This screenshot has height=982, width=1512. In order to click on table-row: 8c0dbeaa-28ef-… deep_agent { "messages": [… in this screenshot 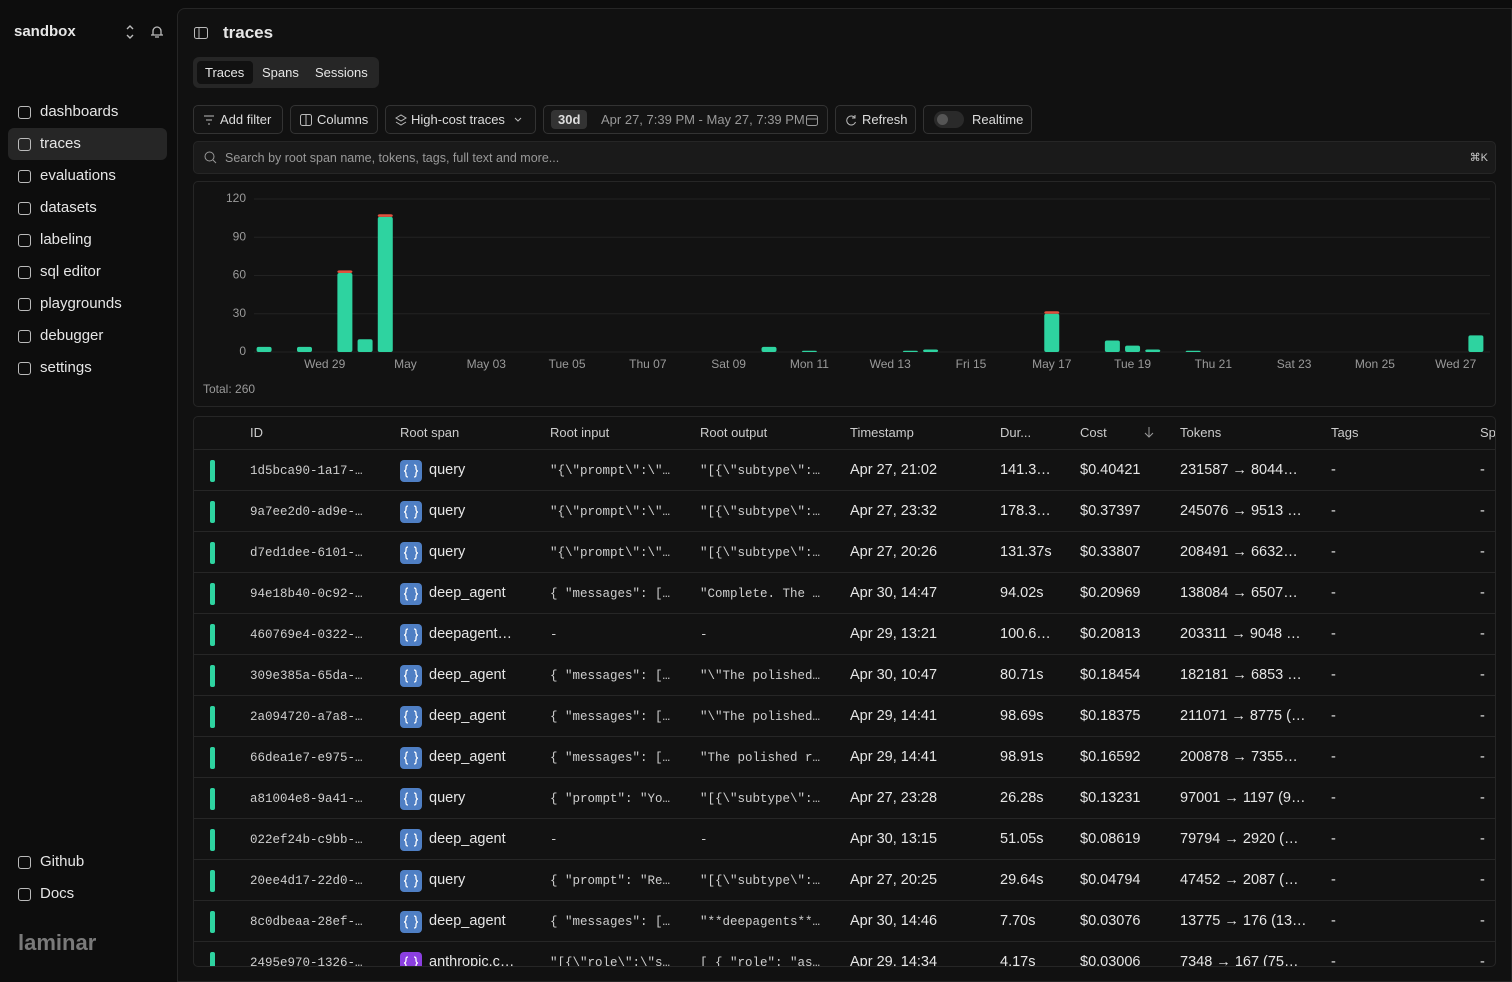, I will do `click(844, 921)`.